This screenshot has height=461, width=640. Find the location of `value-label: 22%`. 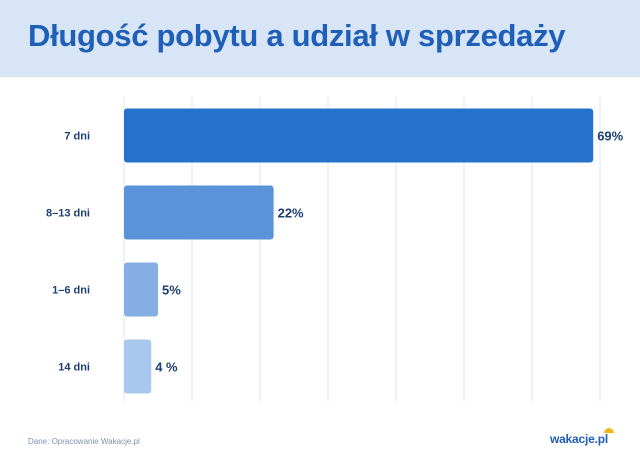

value-label: 22% is located at coordinates (291, 213).